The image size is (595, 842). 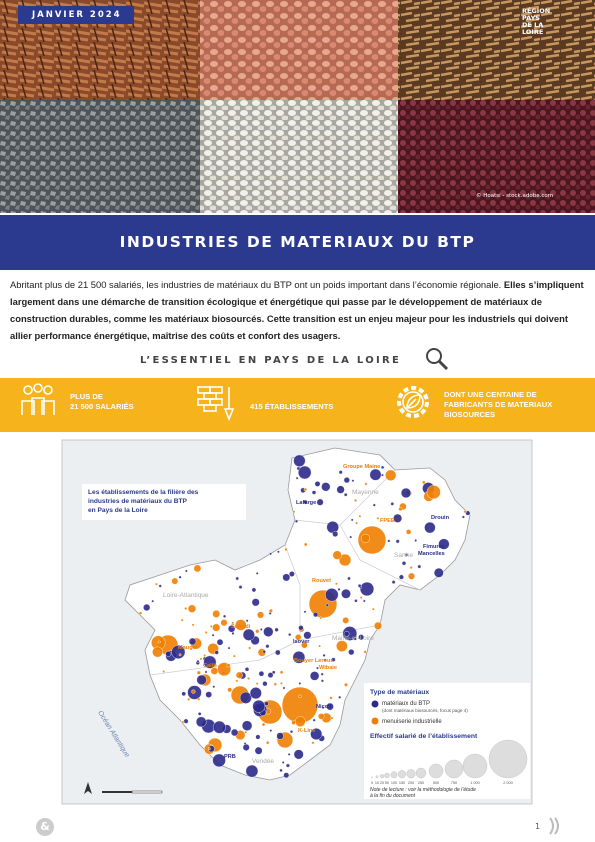 What do you see at coordinates (533, 25) in the screenshot?
I see `logo-line: DE LA` at bounding box center [533, 25].